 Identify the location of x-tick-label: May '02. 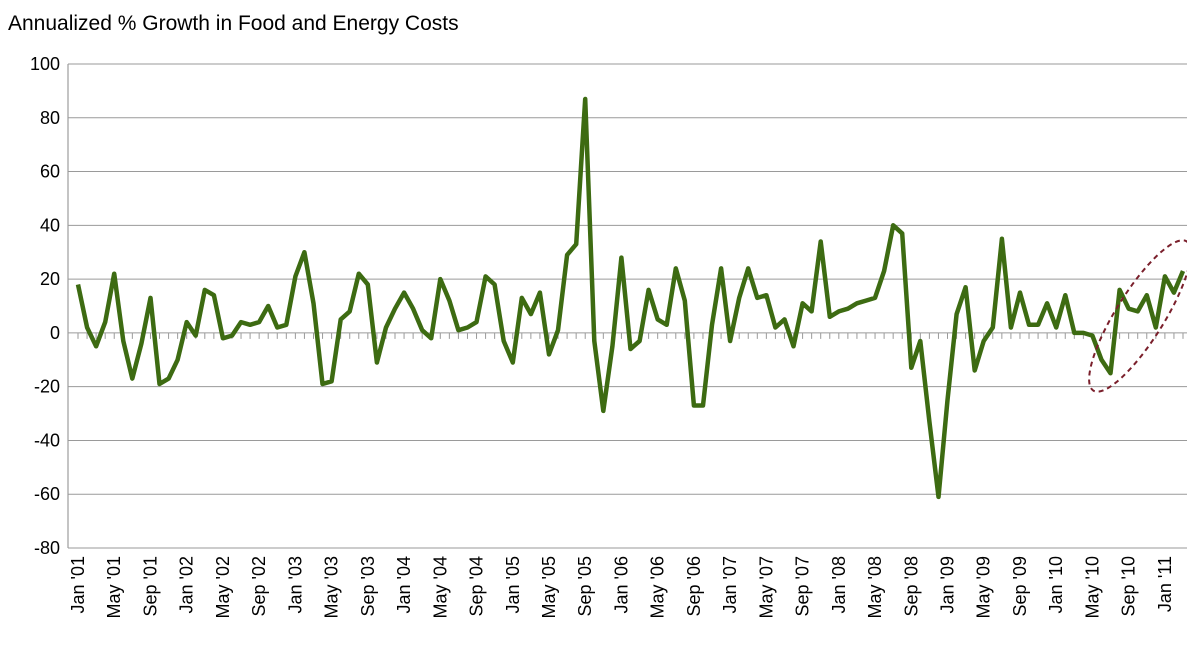
(223, 587).